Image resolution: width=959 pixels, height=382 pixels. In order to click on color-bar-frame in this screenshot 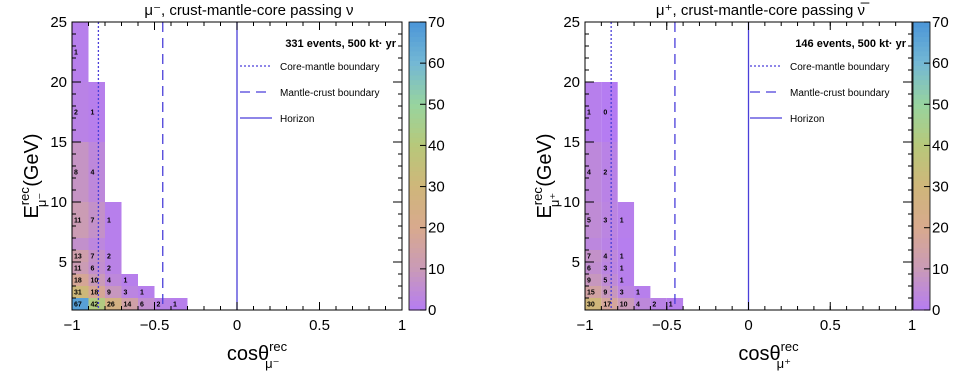, I will do `click(417, 166)`.